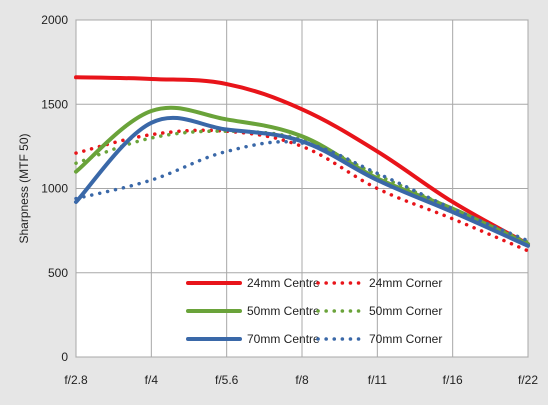  I want to click on legend-label: 50mm Corner, so click(405, 311).